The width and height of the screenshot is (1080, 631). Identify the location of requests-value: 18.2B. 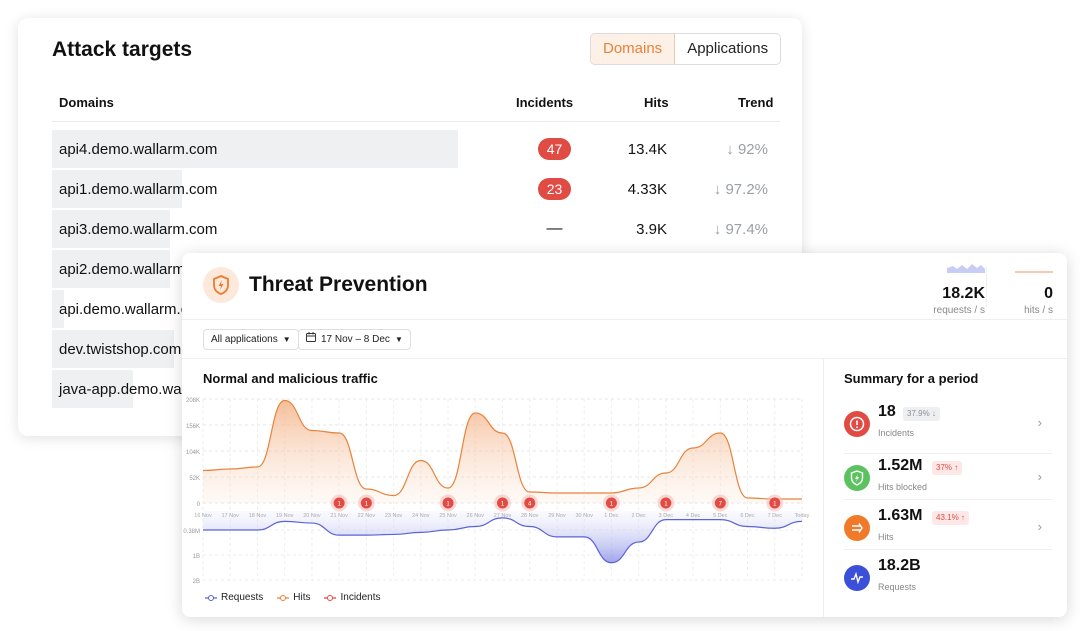
(899, 565).